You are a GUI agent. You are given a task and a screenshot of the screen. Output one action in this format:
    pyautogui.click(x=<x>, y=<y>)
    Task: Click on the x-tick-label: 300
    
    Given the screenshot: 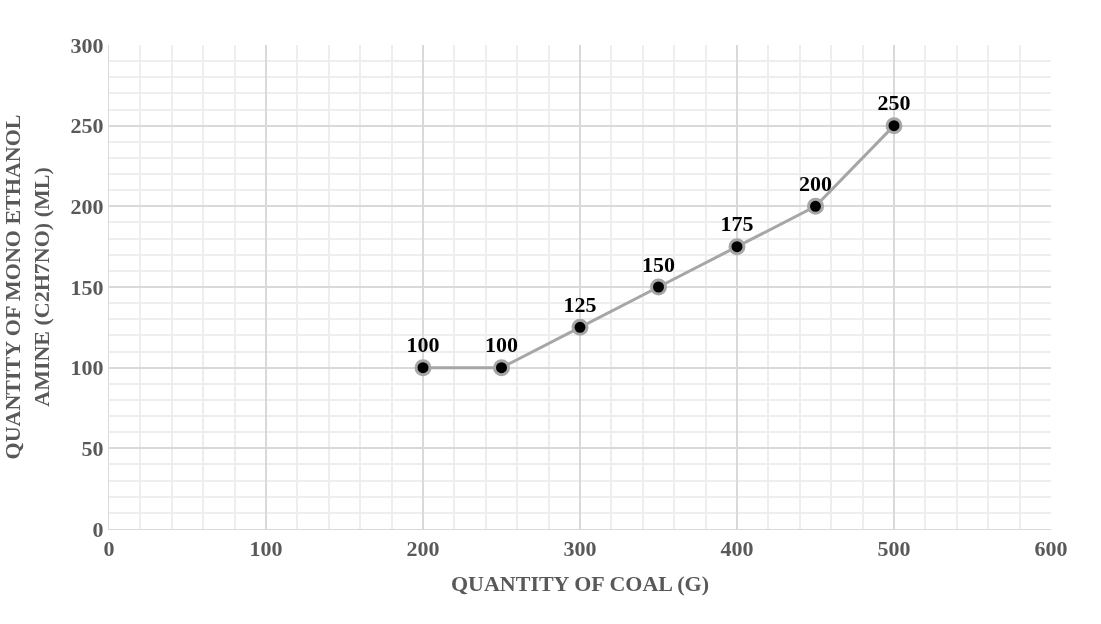 What is the action you would take?
    pyautogui.click(x=580, y=549)
    